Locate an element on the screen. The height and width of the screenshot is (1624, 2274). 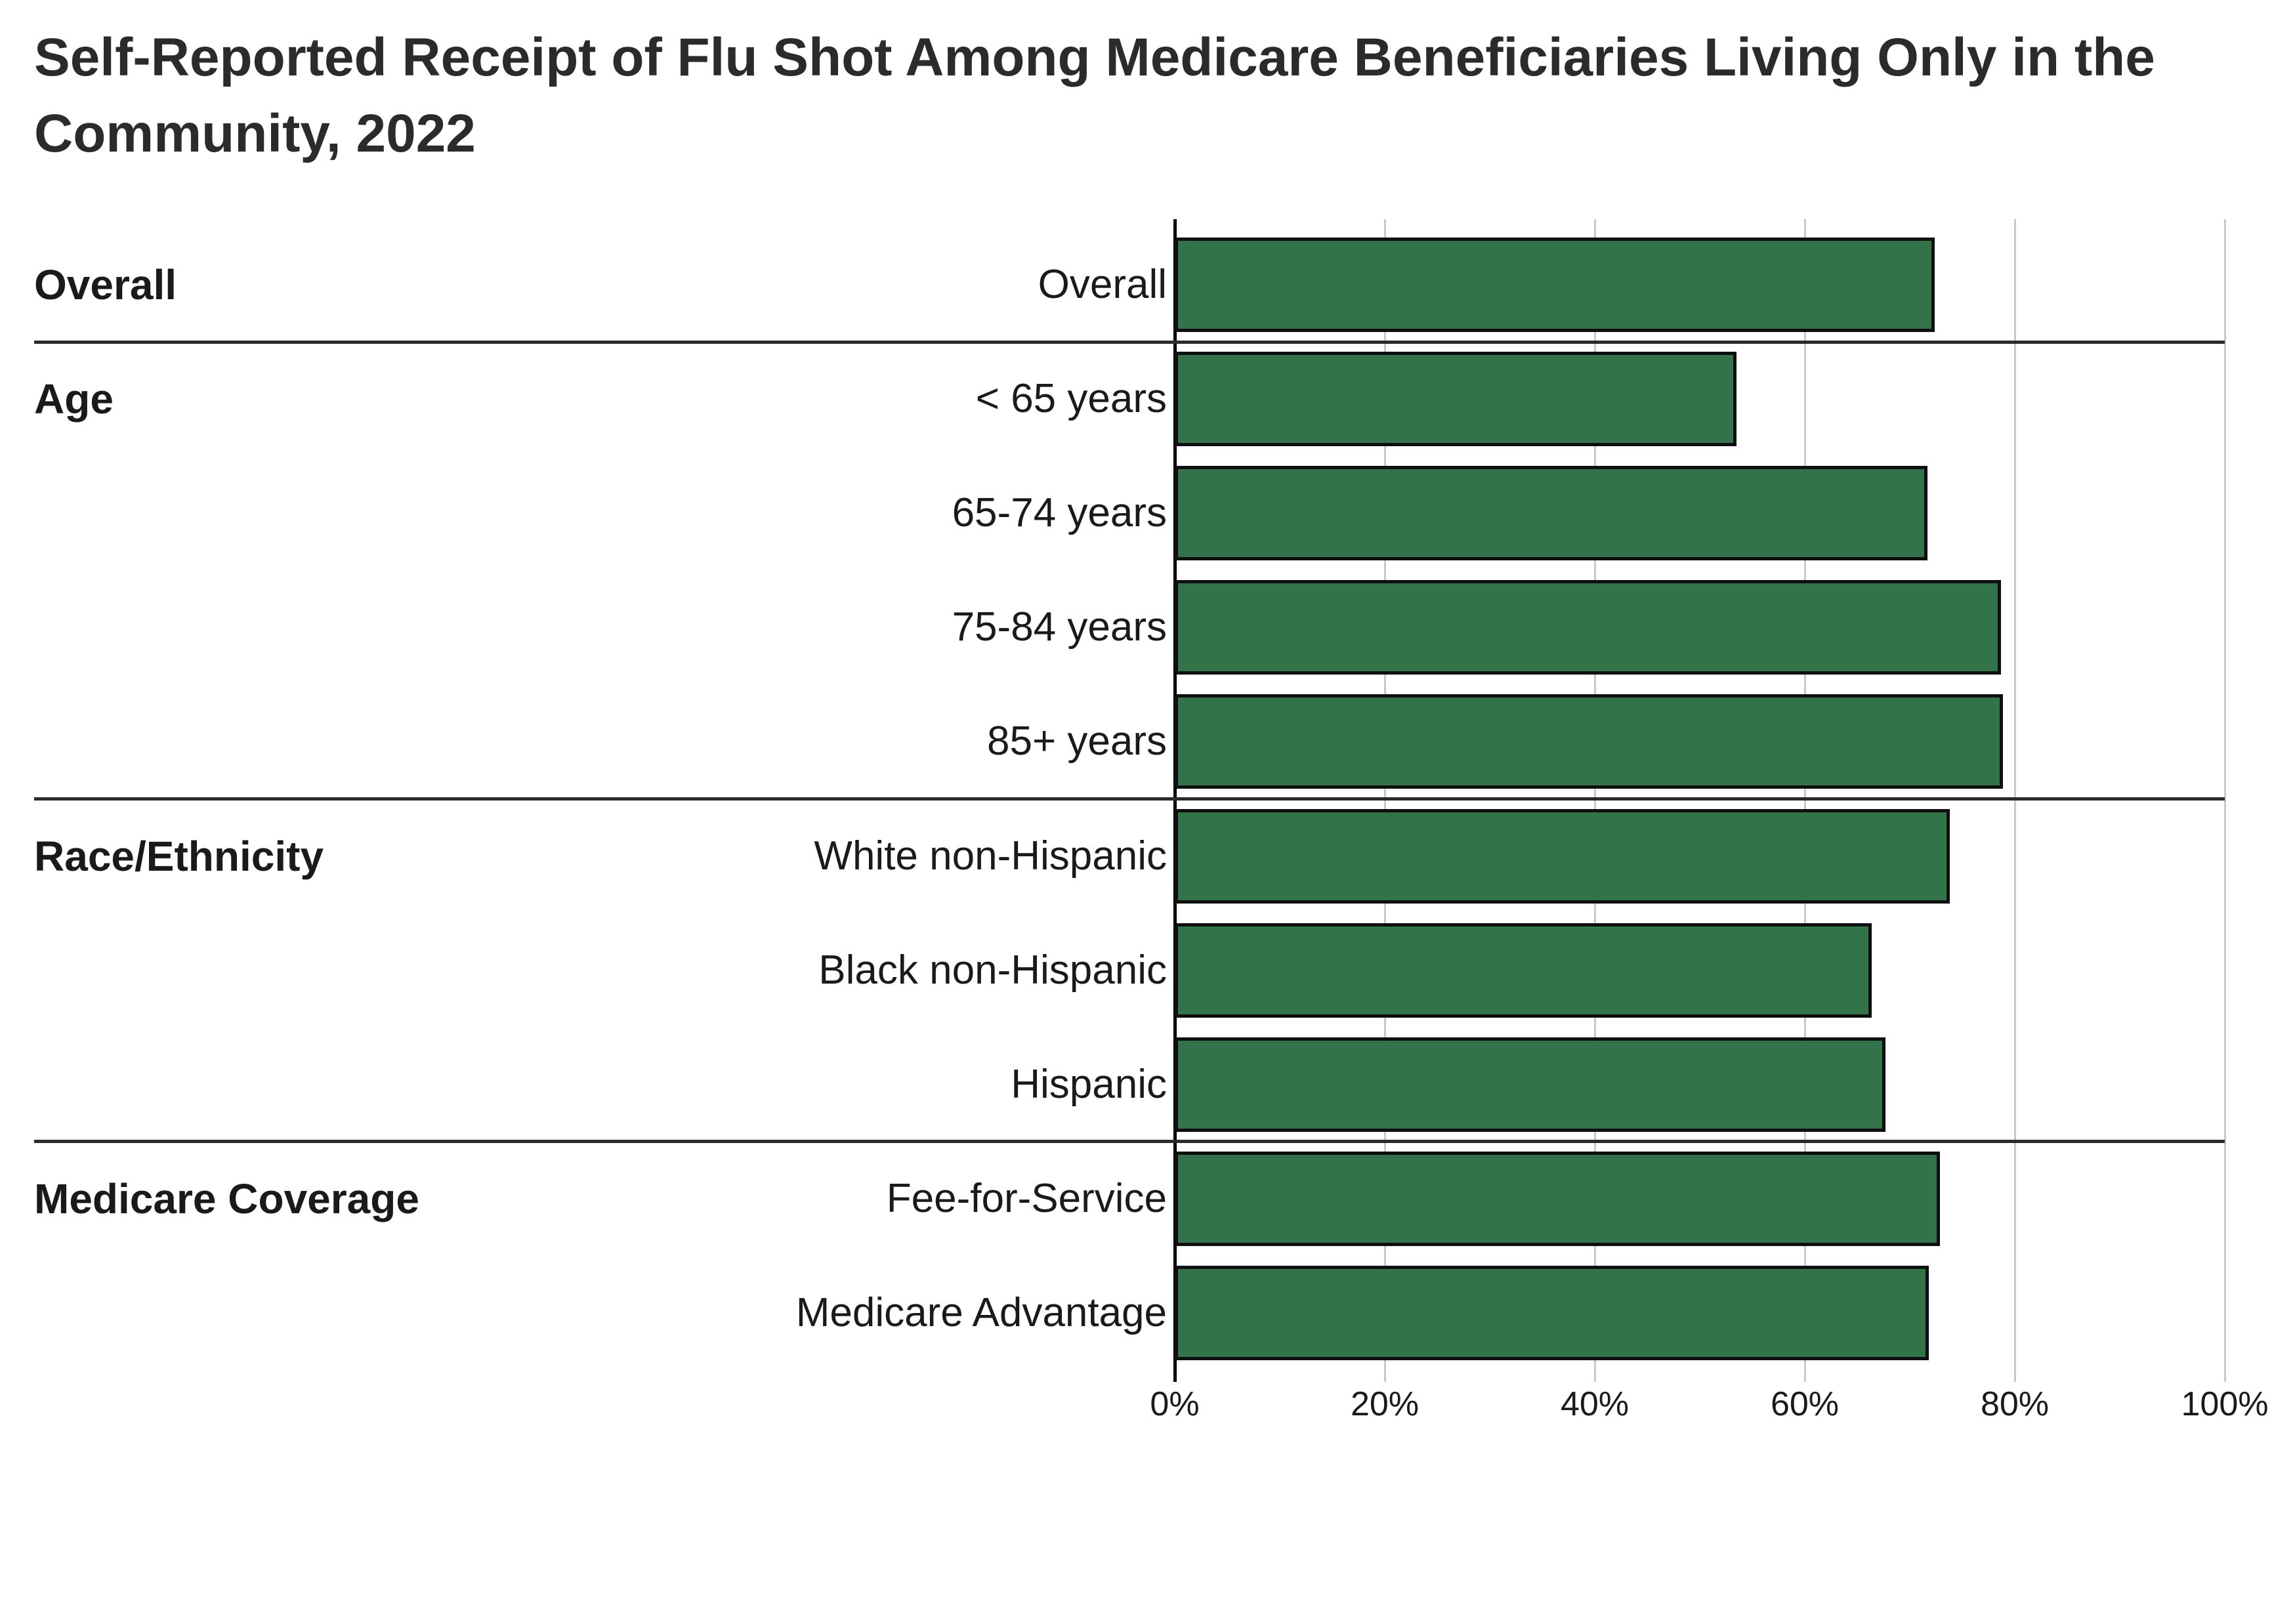
category-label-white-non-hispanic: White non-Hispanic is located at coordinates (990, 856).